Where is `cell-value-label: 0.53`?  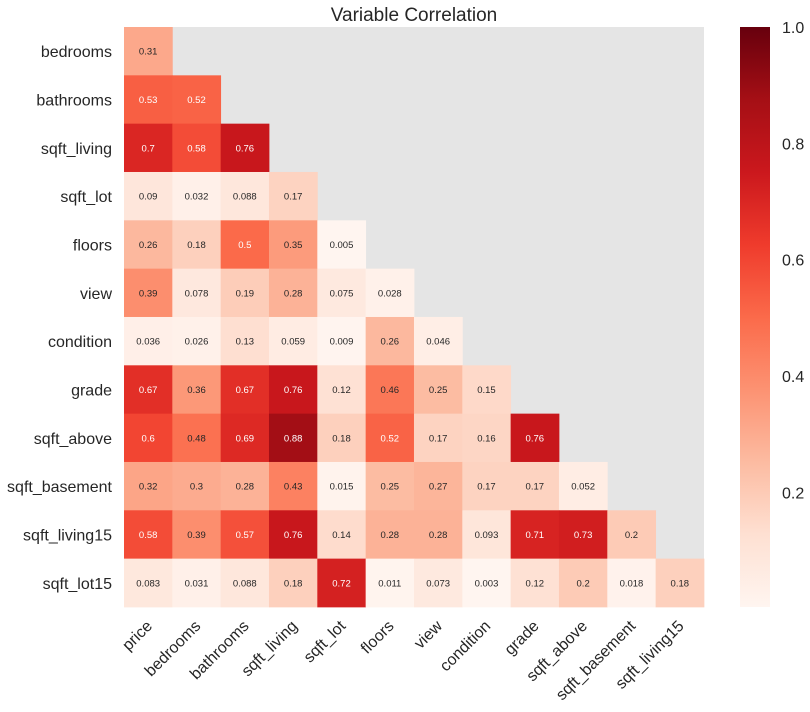 cell-value-label: 0.53 is located at coordinates (148, 100).